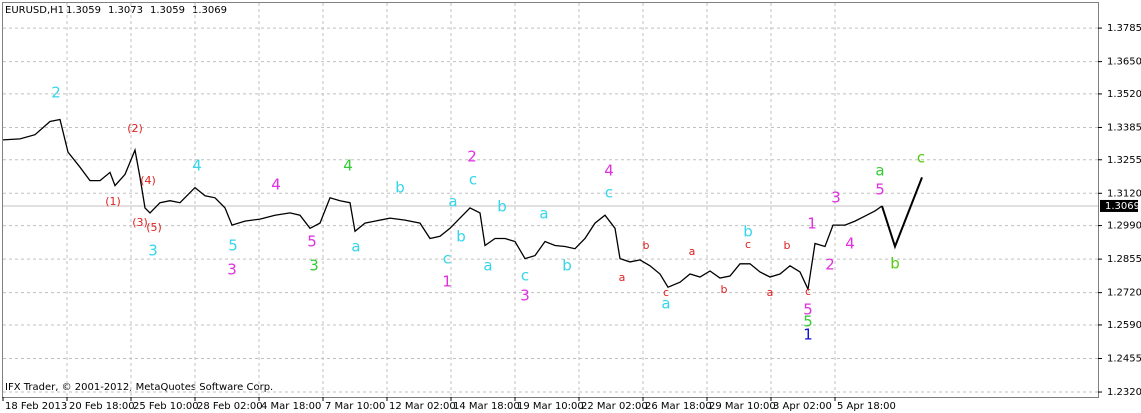 This screenshot has height=413, width=1141. I want to click on x-tick-label: 20 Feb 18:00, so click(102, 406).